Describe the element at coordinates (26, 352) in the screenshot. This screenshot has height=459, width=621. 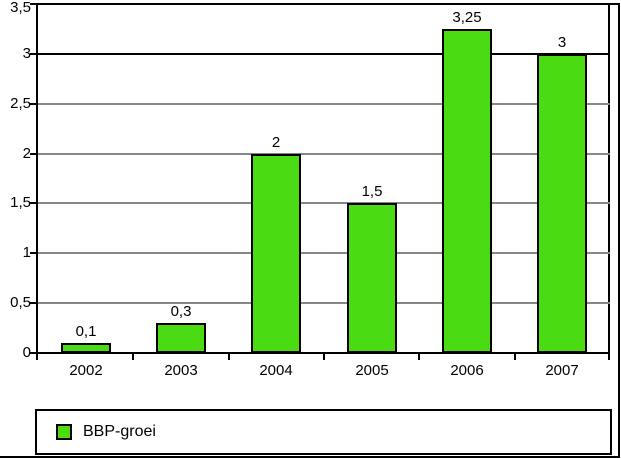
I see `y-tick-label: 0` at that location.